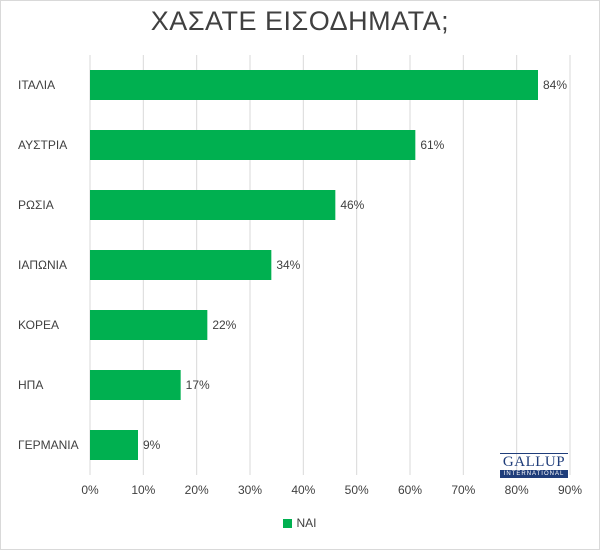 The width and height of the screenshot is (600, 550). What do you see at coordinates (303, 490) in the screenshot?
I see `x-tick-label: 40%` at bounding box center [303, 490].